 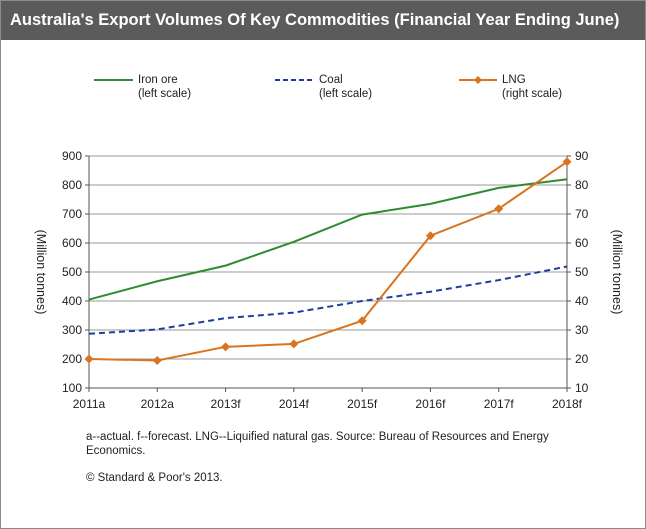 I want to click on x-tick-label: 2012a, so click(x=158, y=404).